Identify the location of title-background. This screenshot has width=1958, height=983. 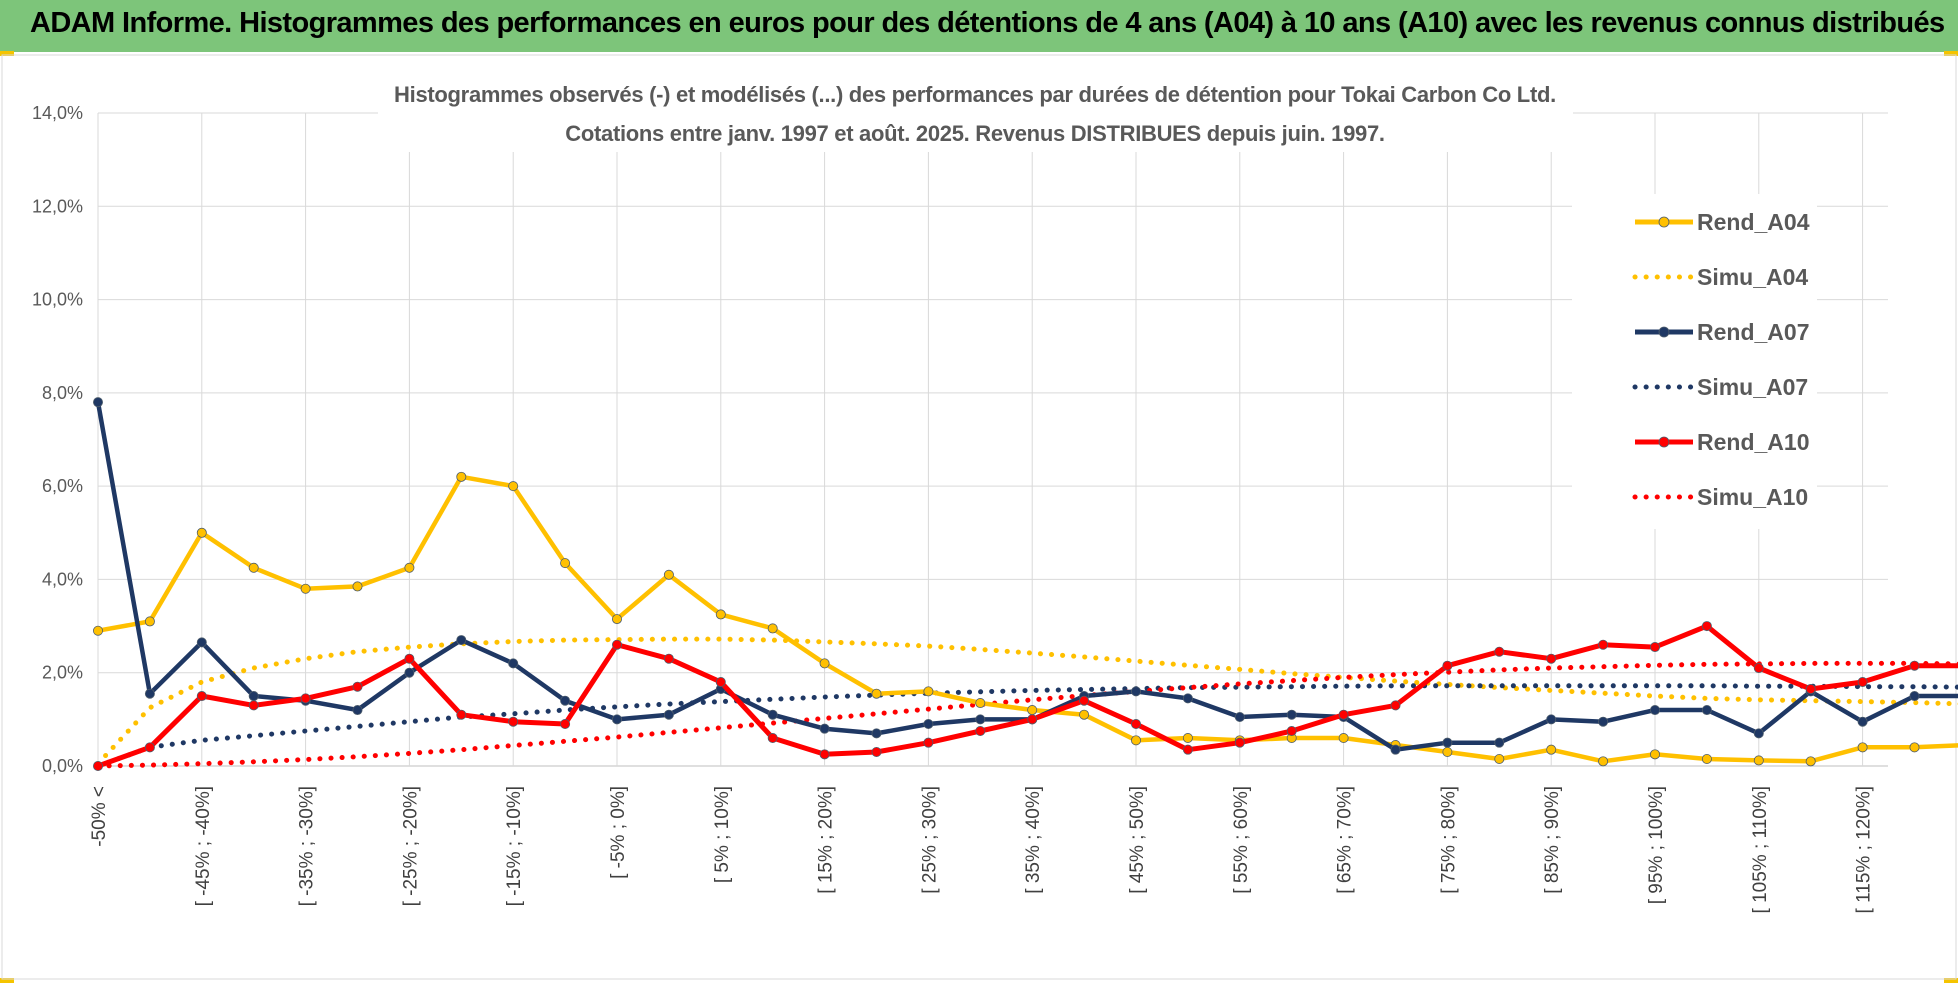
(975, 115).